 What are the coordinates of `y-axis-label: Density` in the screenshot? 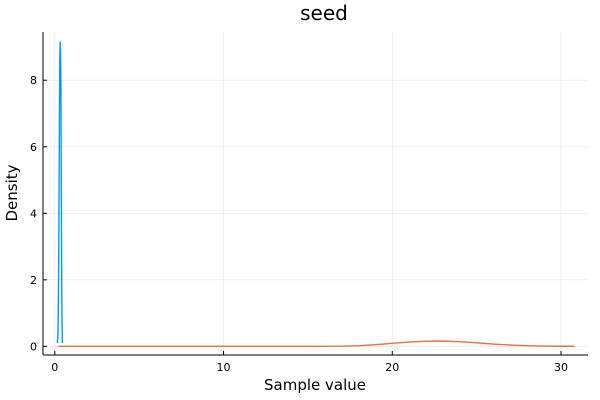 It's located at (12, 192).